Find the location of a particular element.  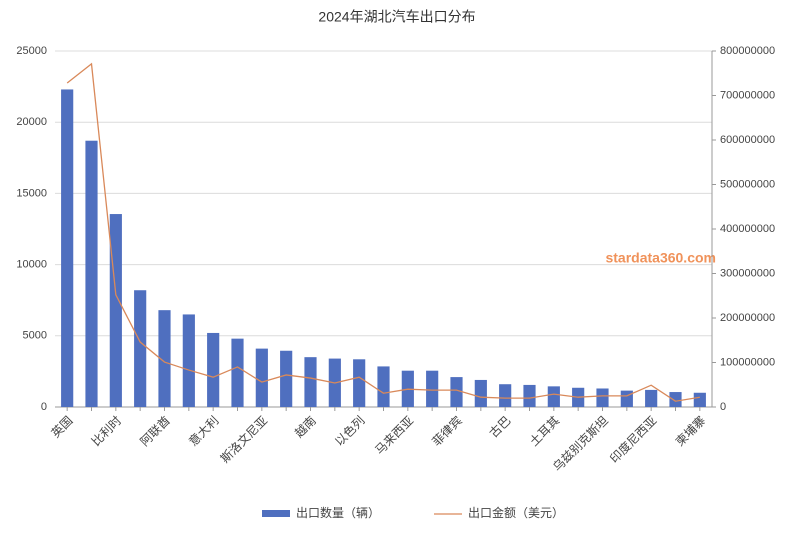

legend-label: 出口金额（美元） is located at coordinates (516, 512).